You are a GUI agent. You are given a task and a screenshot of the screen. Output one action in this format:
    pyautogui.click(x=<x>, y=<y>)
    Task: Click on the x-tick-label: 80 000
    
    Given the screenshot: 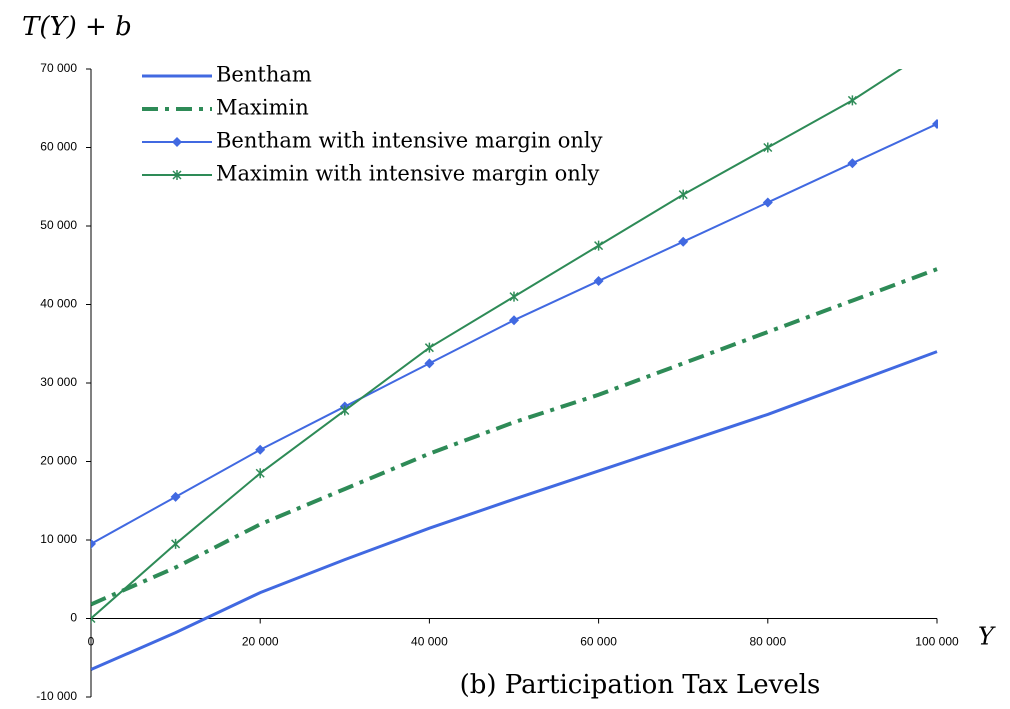 What is the action you would take?
    pyautogui.click(x=767, y=642)
    